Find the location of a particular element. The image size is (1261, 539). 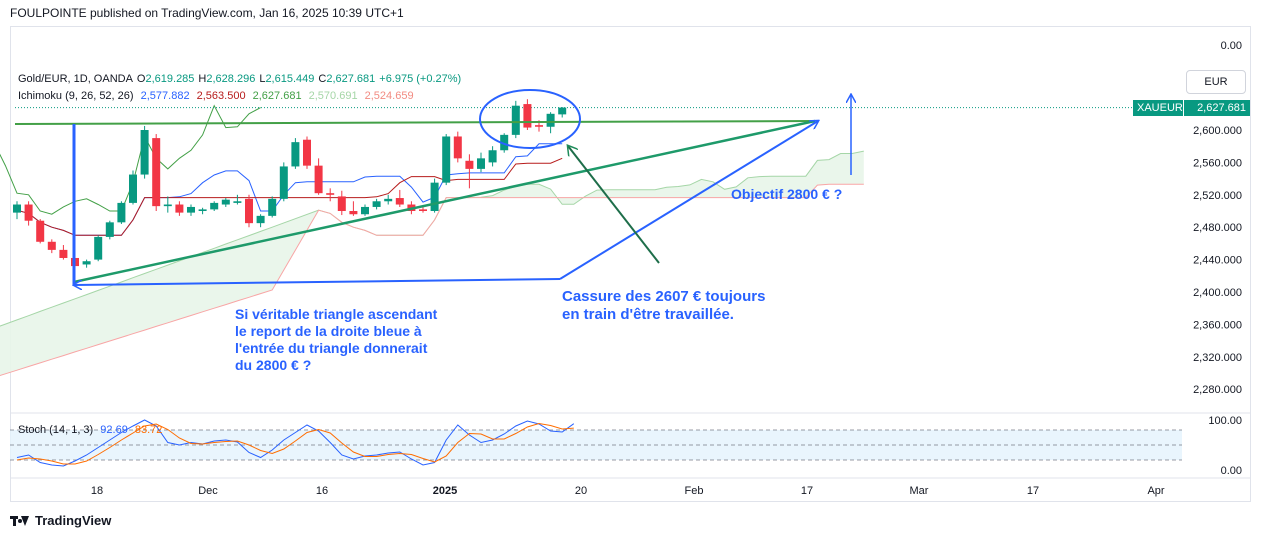

open-label: O is located at coordinates (141, 79).